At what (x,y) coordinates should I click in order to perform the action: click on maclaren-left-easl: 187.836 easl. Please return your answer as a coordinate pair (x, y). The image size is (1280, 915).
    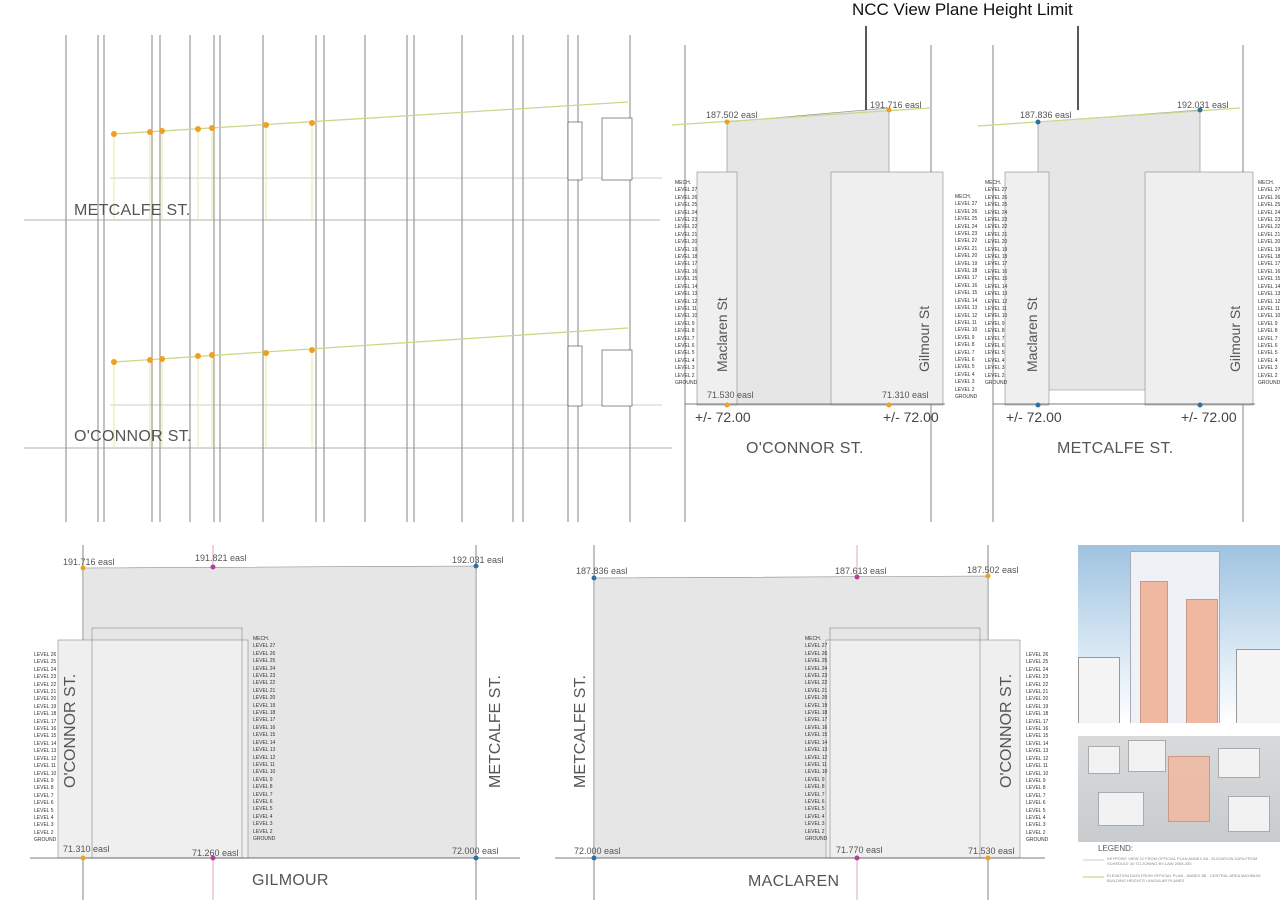
    Looking at the image, I should click on (602, 571).